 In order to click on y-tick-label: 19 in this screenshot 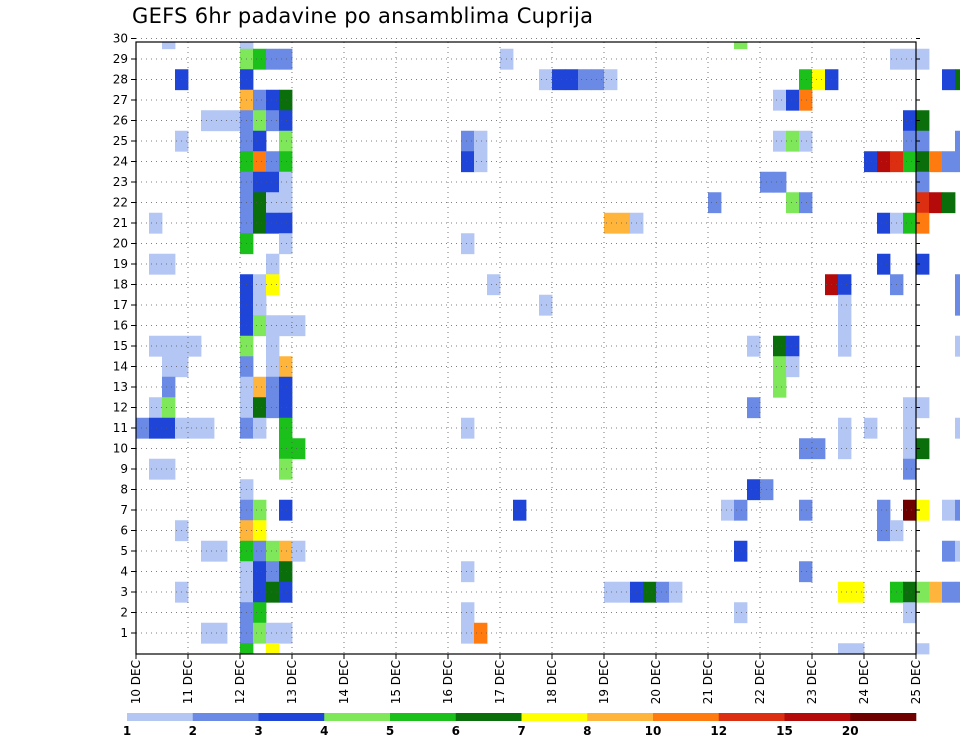, I will do `click(120, 264)`.